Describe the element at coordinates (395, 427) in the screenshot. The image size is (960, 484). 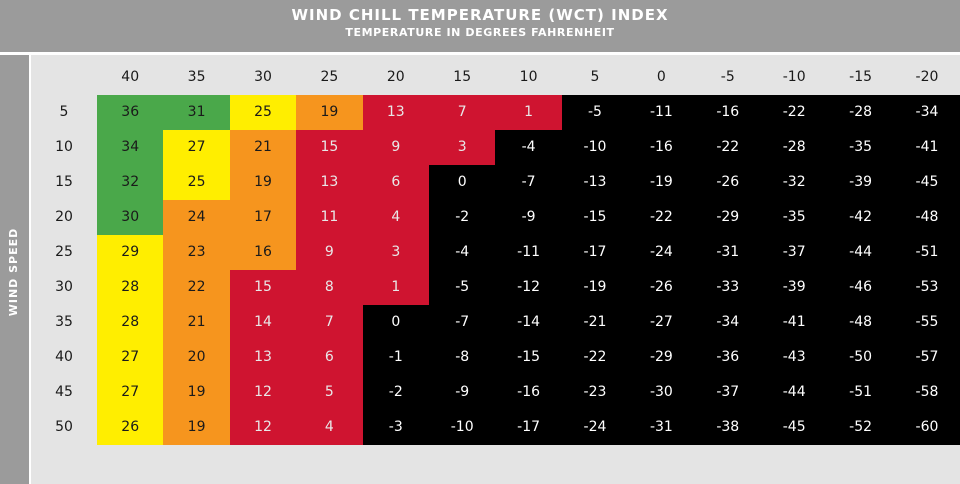
I see `wind-chill-cell: -3` at that location.